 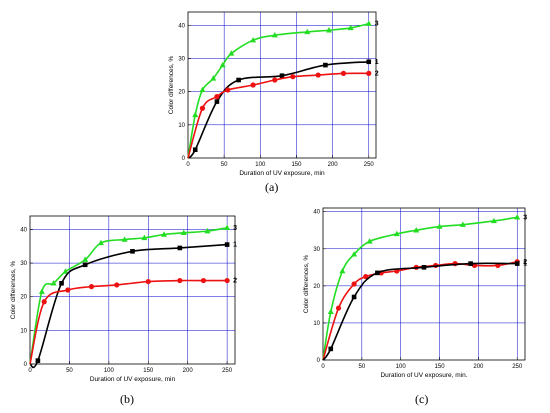 What do you see at coordinates (188, 371) in the screenshot?
I see `x-tick-label: 200` at bounding box center [188, 371].